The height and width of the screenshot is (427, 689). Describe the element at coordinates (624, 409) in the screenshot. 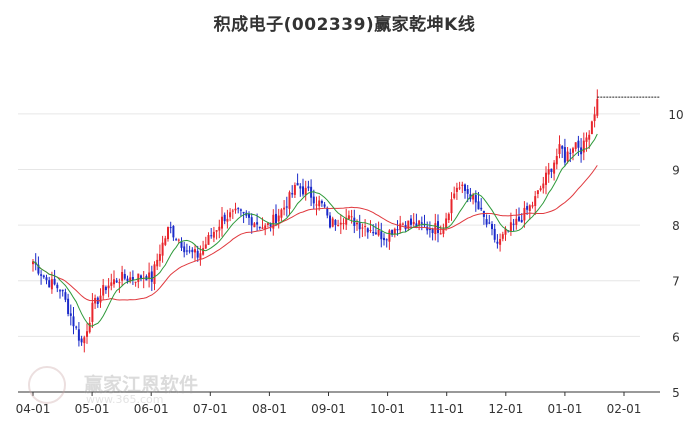

I see `x-tick-label: 02-01` at that location.